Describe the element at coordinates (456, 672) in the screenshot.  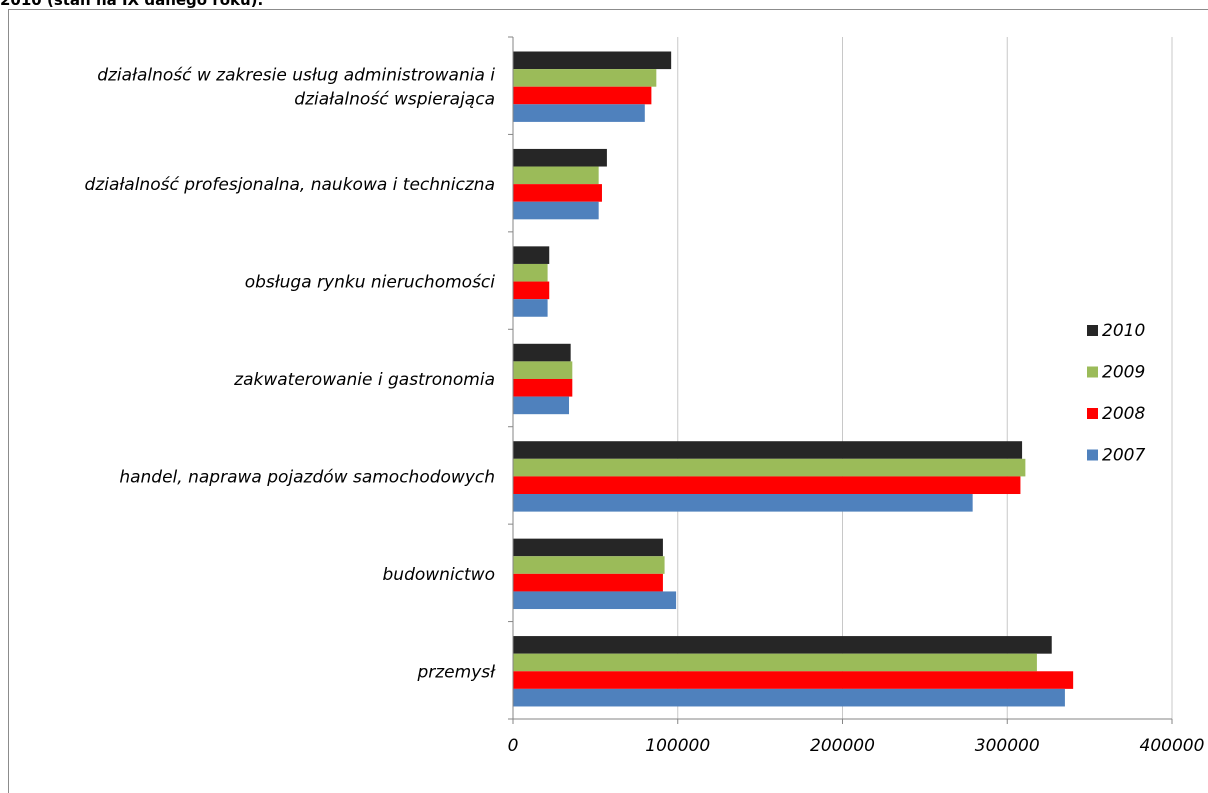
I see `category-label: przemysł` at that location.